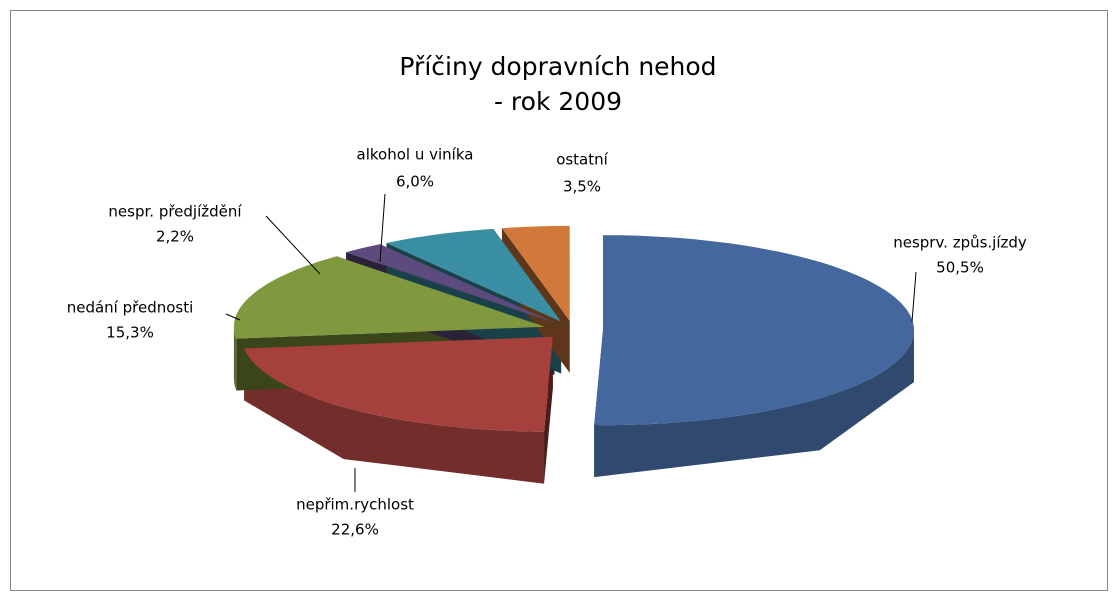 Image resolution: width=1117 pixels, height=605 pixels. What do you see at coordinates (355, 530) in the screenshot?
I see `value-label: 22,6%` at bounding box center [355, 530].